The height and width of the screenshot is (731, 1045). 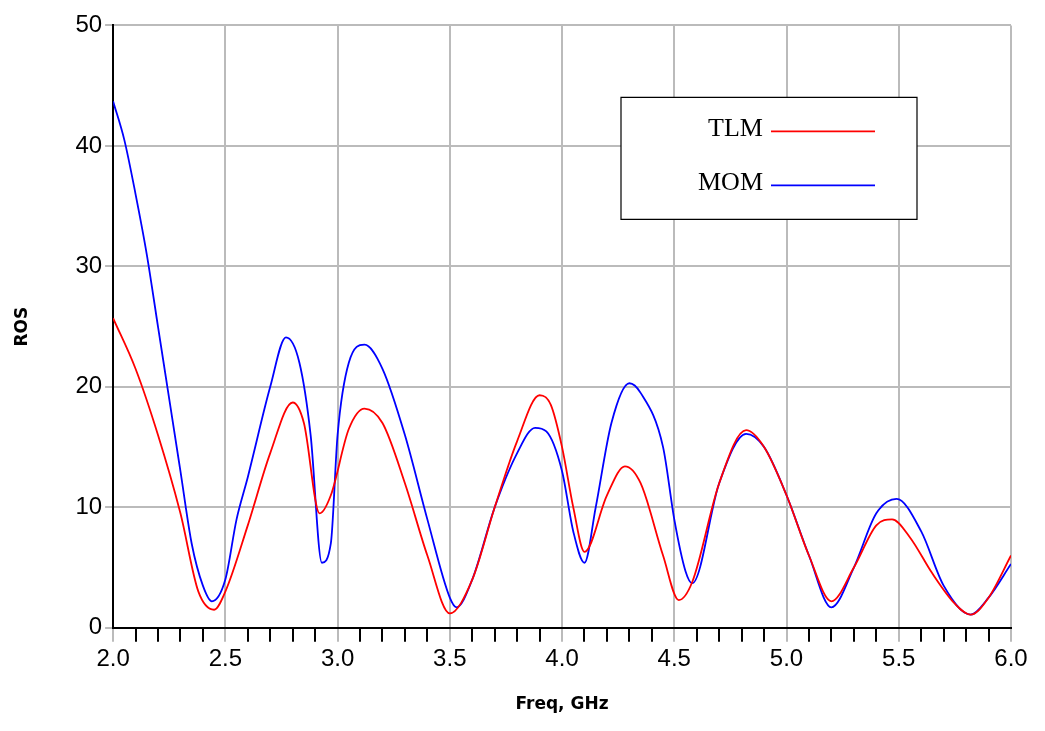 What do you see at coordinates (786, 657) in the screenshot?
I see `x-tick-label: 5.0` at bounding box center [786, 657].